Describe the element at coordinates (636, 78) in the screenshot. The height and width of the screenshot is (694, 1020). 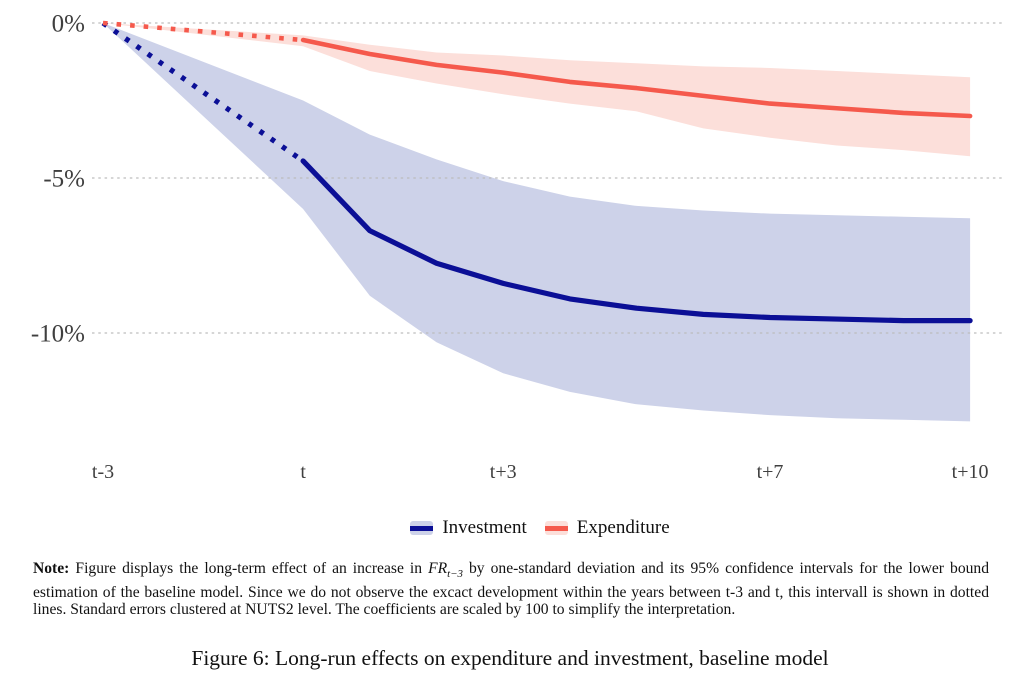
I see `expenditure-line-solid` at that location.